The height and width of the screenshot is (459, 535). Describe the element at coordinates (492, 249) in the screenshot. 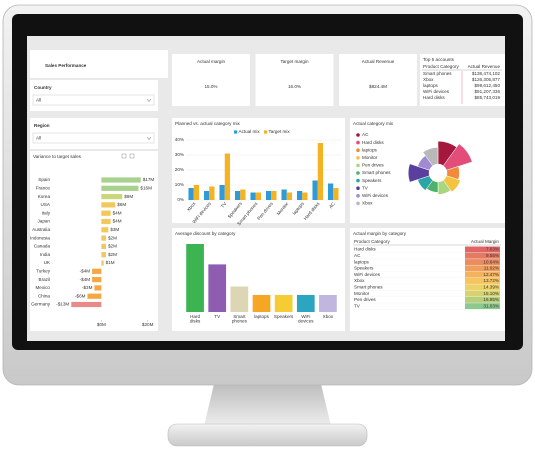

I see `table-cell: 7.03%` at that location.